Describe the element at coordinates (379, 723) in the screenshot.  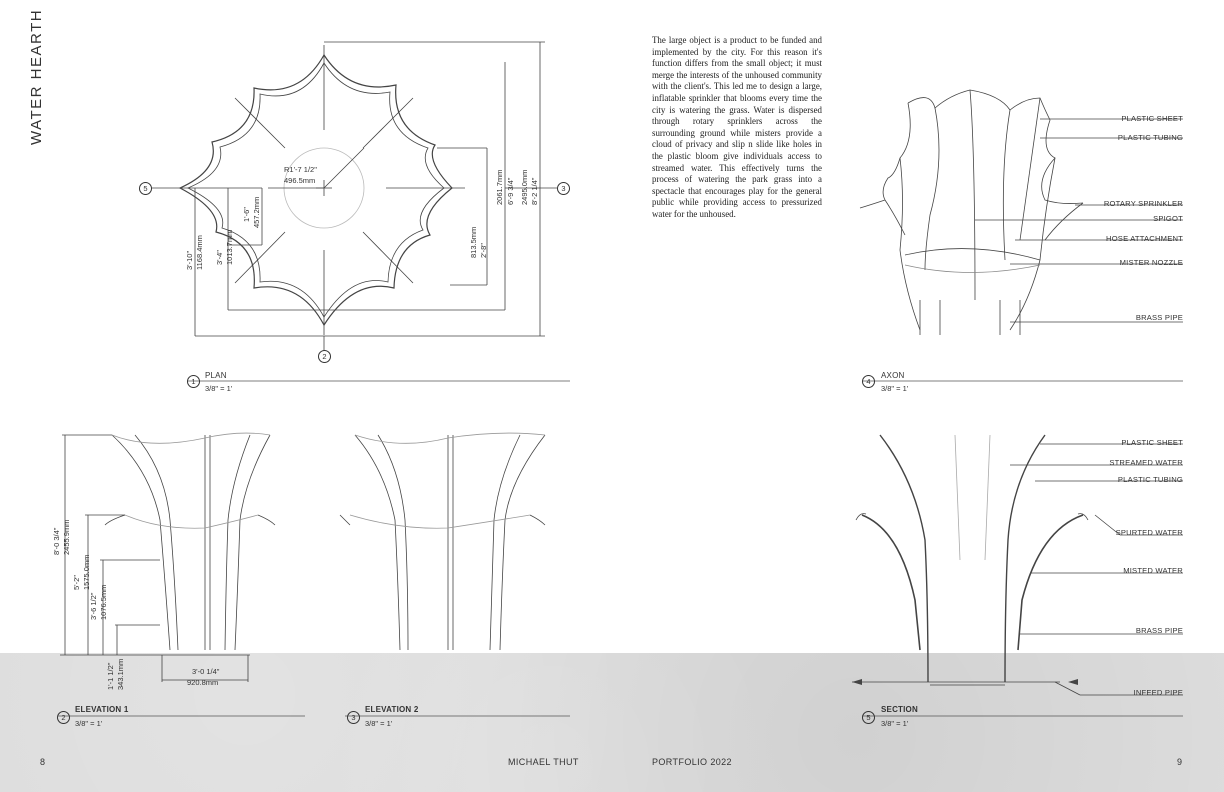
I see `elevation2-view-scale: 3/8" = 1'` at that location.